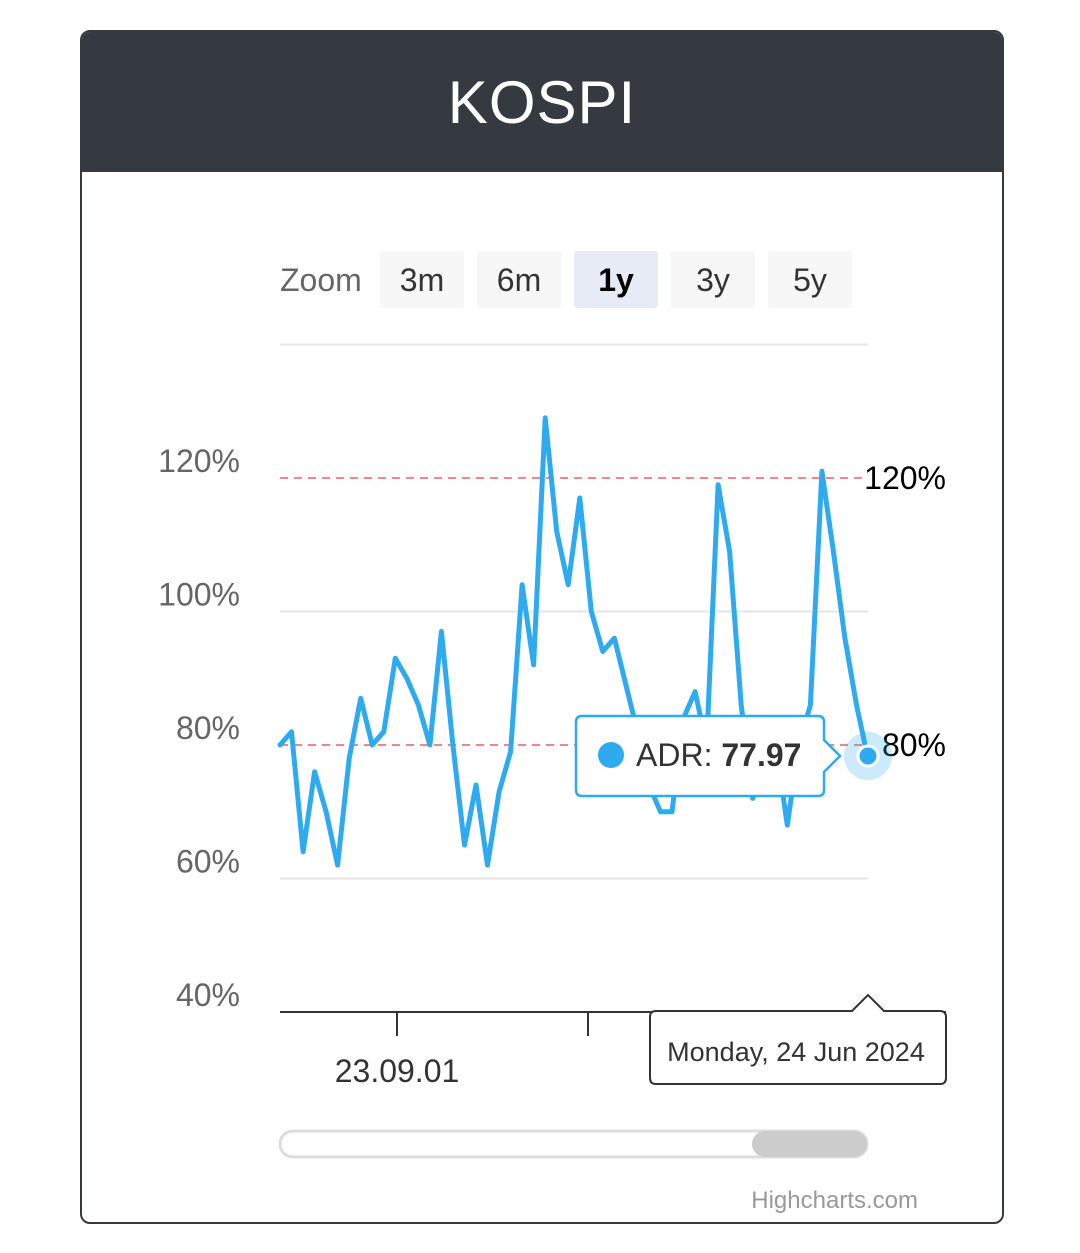 The width and height of the screenshot is (1080, 1253). I want to click on zoom-button-1y: 1y, so click(616, 279).